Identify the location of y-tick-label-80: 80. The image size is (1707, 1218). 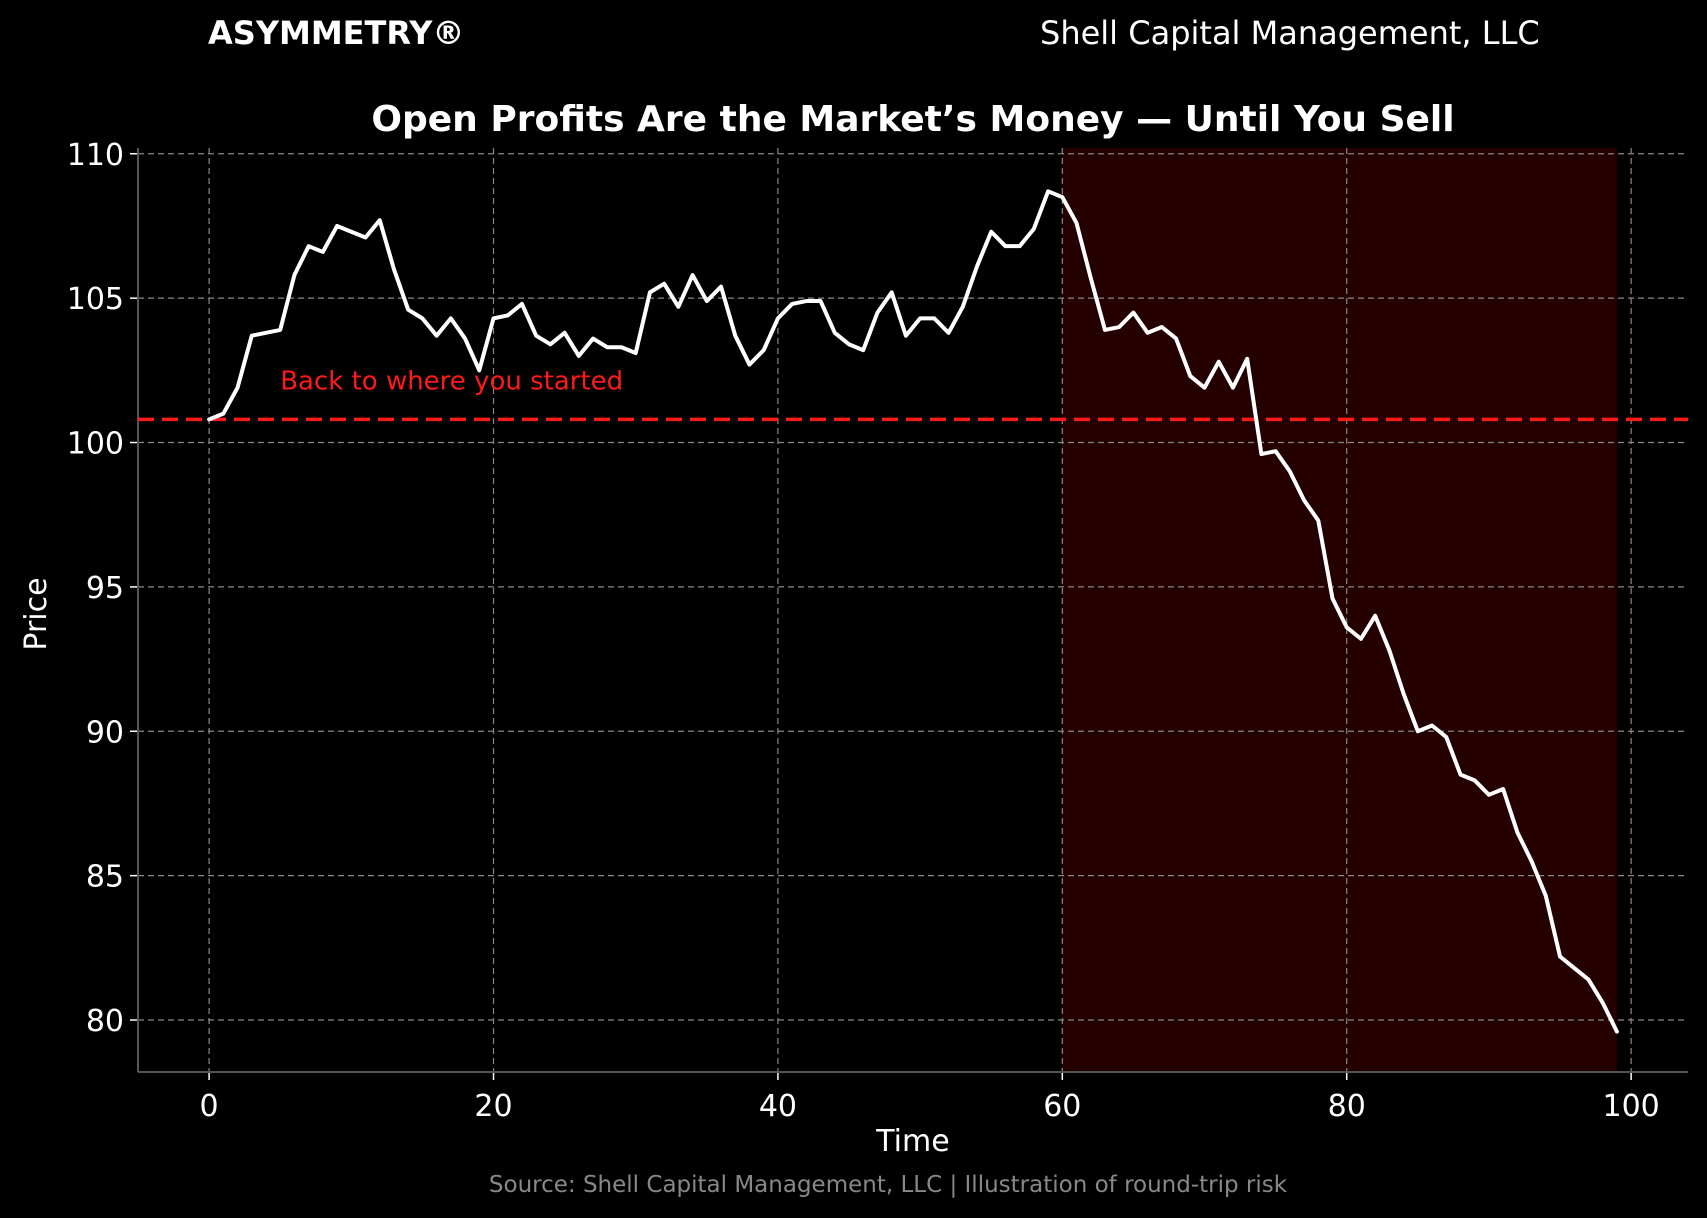
(105, 1021).